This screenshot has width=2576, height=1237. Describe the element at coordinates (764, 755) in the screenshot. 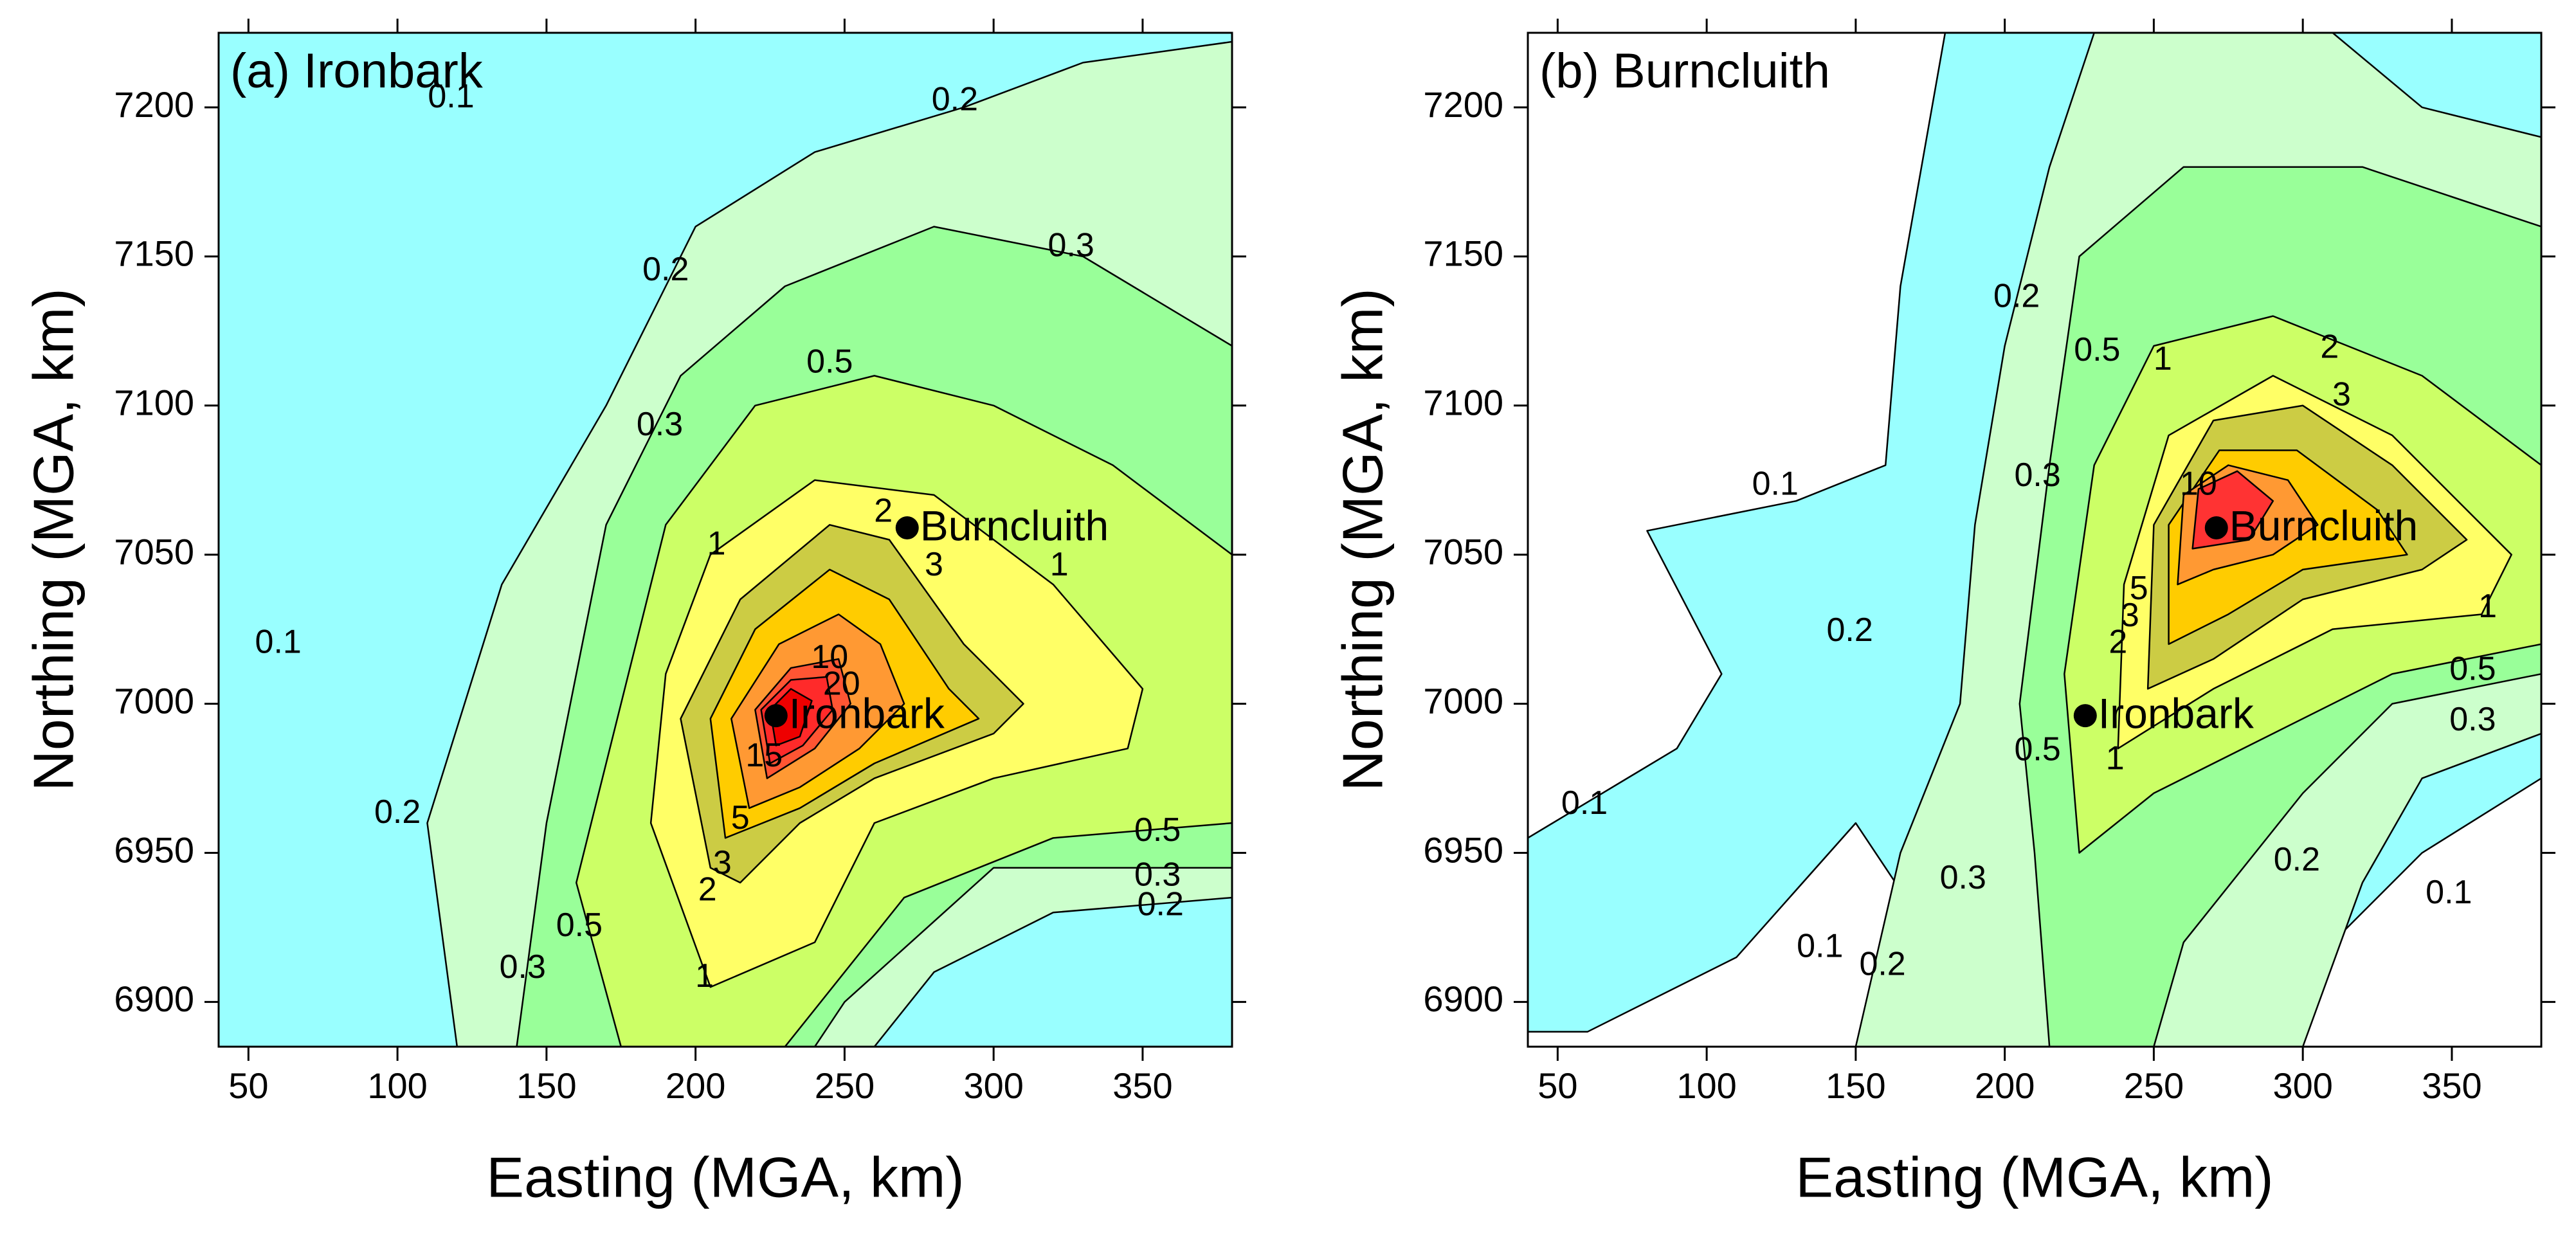

I see `contour-label: 15` at that location.